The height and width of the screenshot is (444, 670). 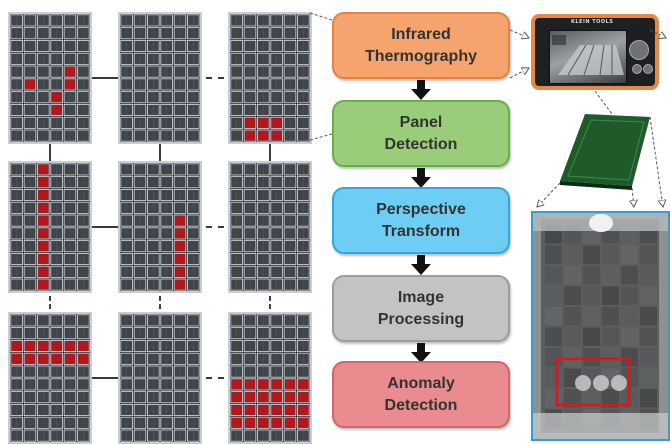 I want to click on step-infrared-thermography: Infrared Thermography, so click(x=421, y=45).